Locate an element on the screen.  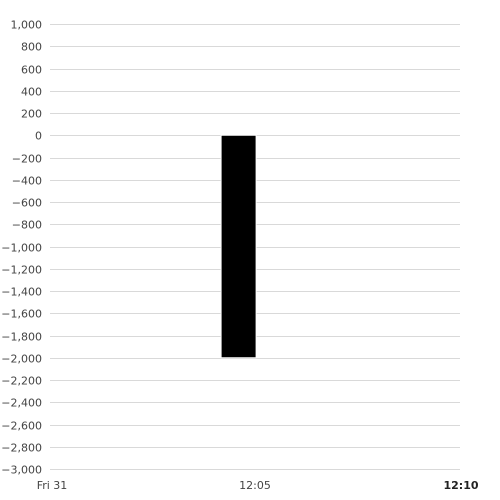
y-tick-label: −1,400 is located at coordinates (21, 292).